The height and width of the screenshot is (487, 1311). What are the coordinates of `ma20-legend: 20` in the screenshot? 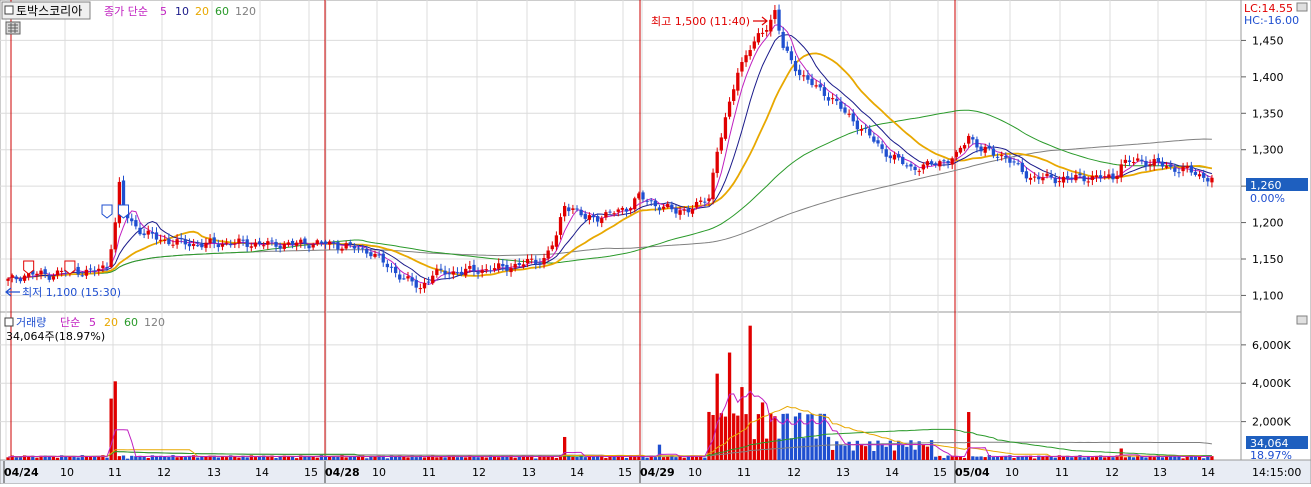 It's located at (202, 11).